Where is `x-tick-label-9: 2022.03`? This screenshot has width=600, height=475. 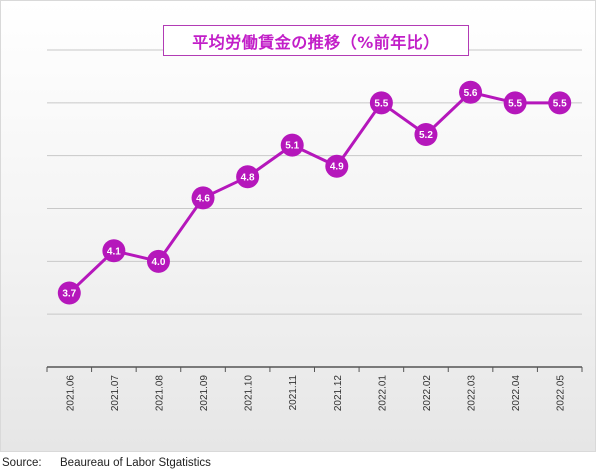
x-tick-label-9: 2022.03 is located at coordinates (472, 393).